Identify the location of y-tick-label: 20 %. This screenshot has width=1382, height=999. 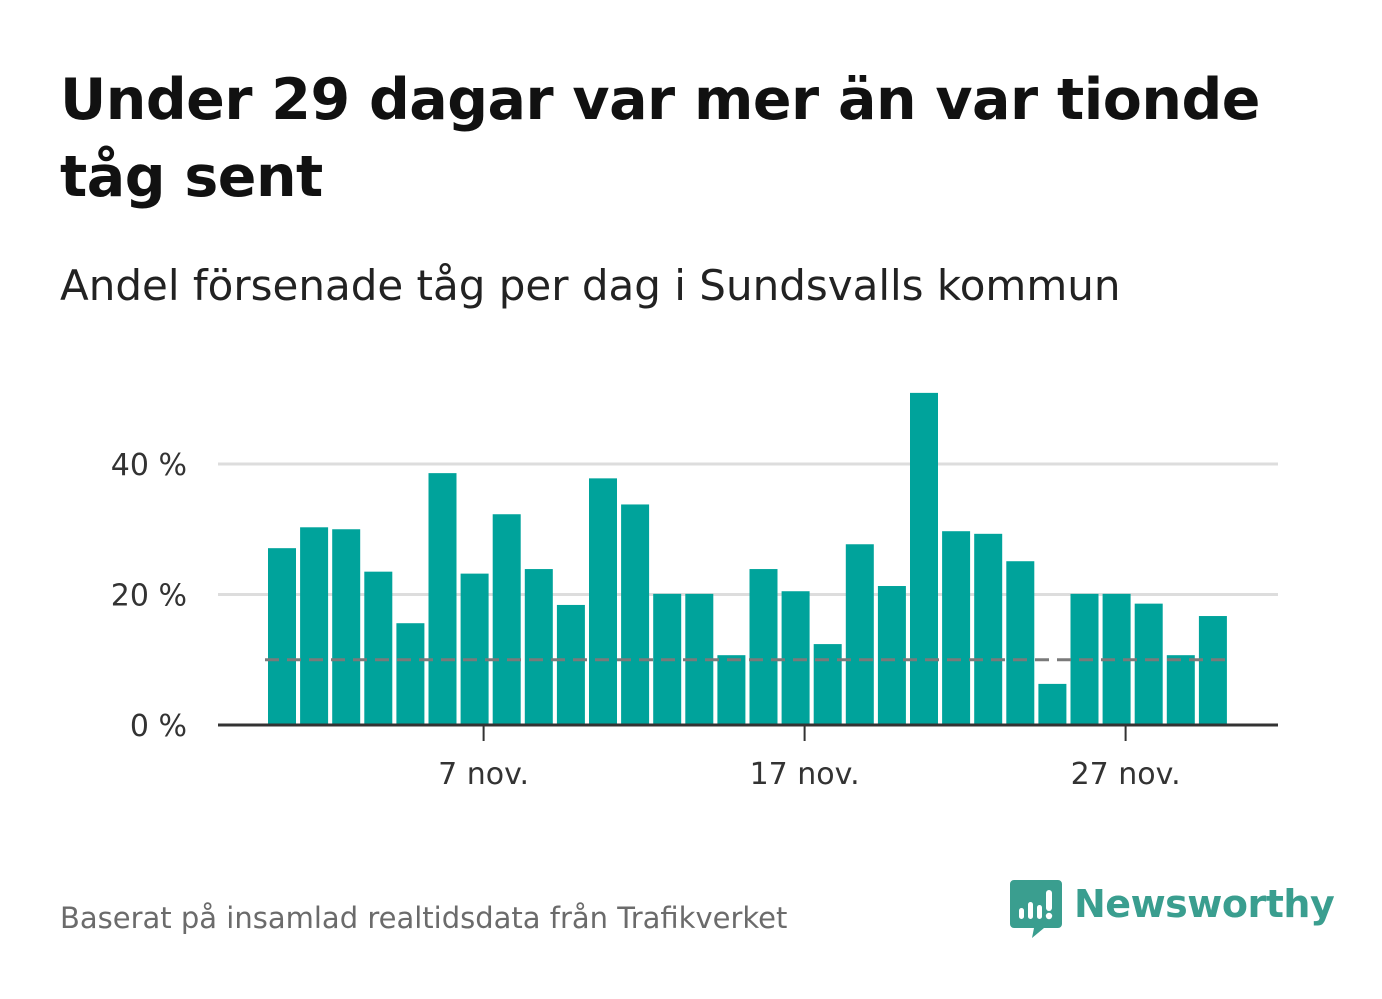
(149, 596).